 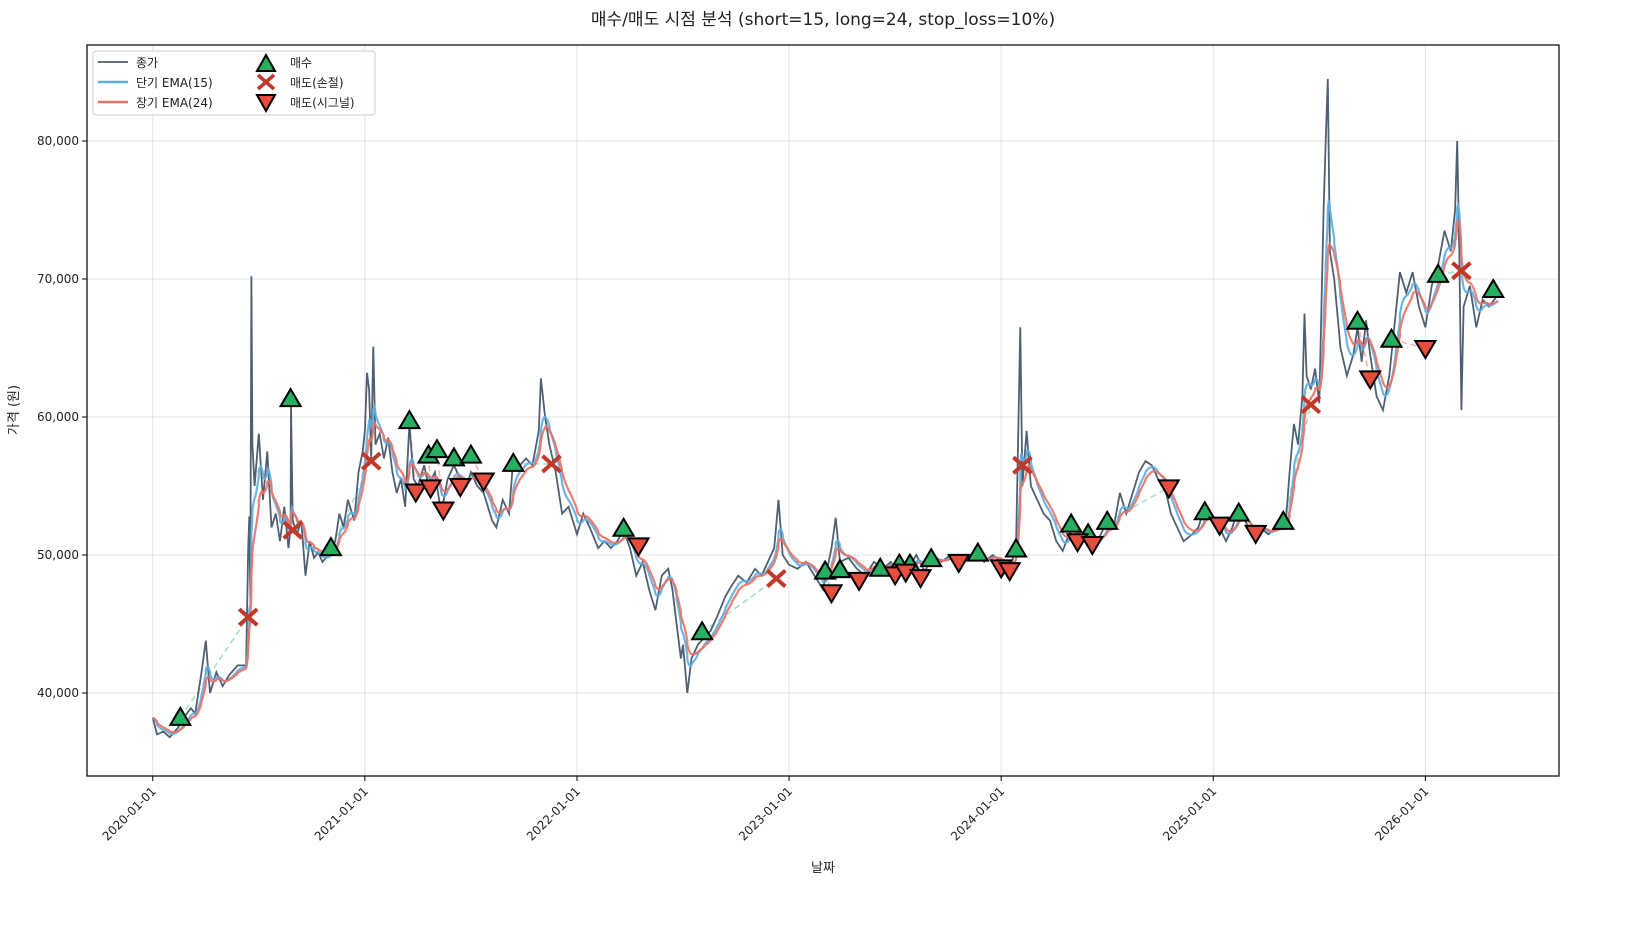 I want to click on x-axis-label: 날짜, so click(x=823, y=868).